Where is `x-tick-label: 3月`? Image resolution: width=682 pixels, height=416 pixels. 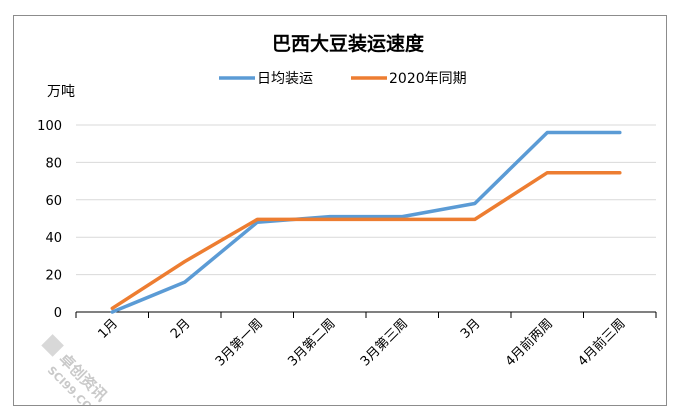
x-tick-label: 3月 is located at coordinates (471, 329).